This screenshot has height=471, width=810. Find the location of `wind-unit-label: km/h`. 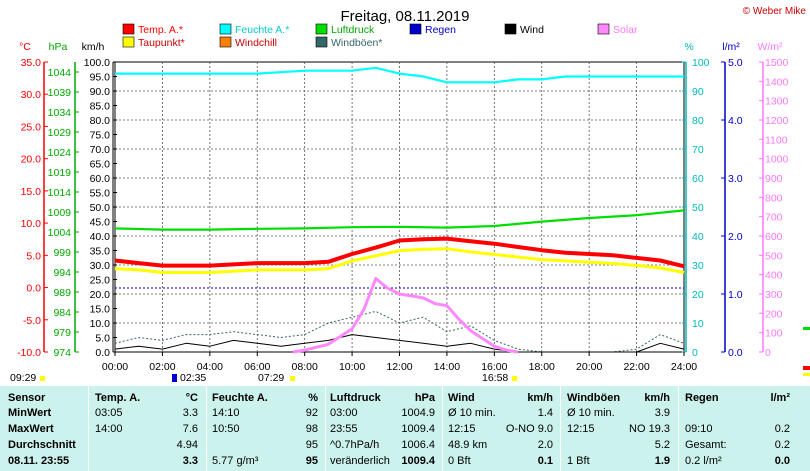

wind-unit-label: km/h is located at coordinates (93, 47).